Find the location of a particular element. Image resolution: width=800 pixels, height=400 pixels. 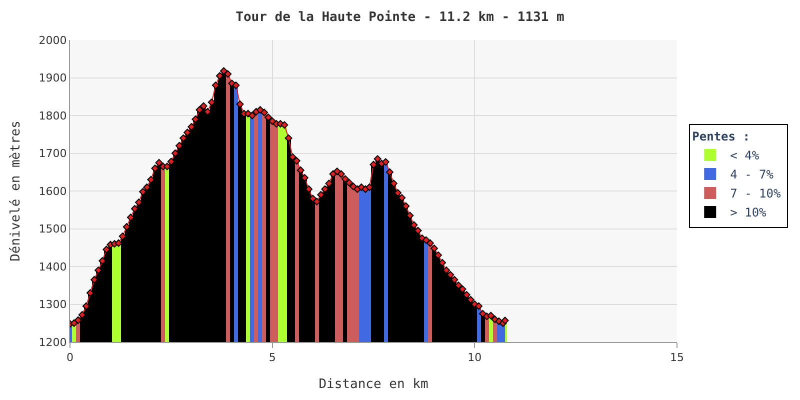

y-tick-label: 1900 is located at coordinates (52, 78).